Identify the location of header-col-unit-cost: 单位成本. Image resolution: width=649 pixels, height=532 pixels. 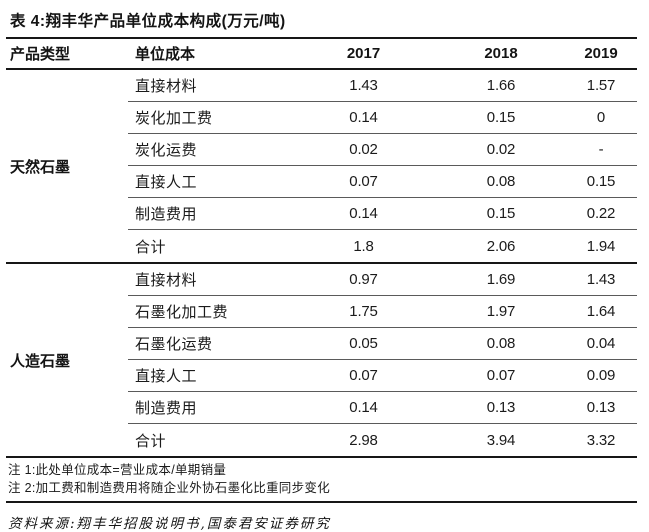
(165, 54).